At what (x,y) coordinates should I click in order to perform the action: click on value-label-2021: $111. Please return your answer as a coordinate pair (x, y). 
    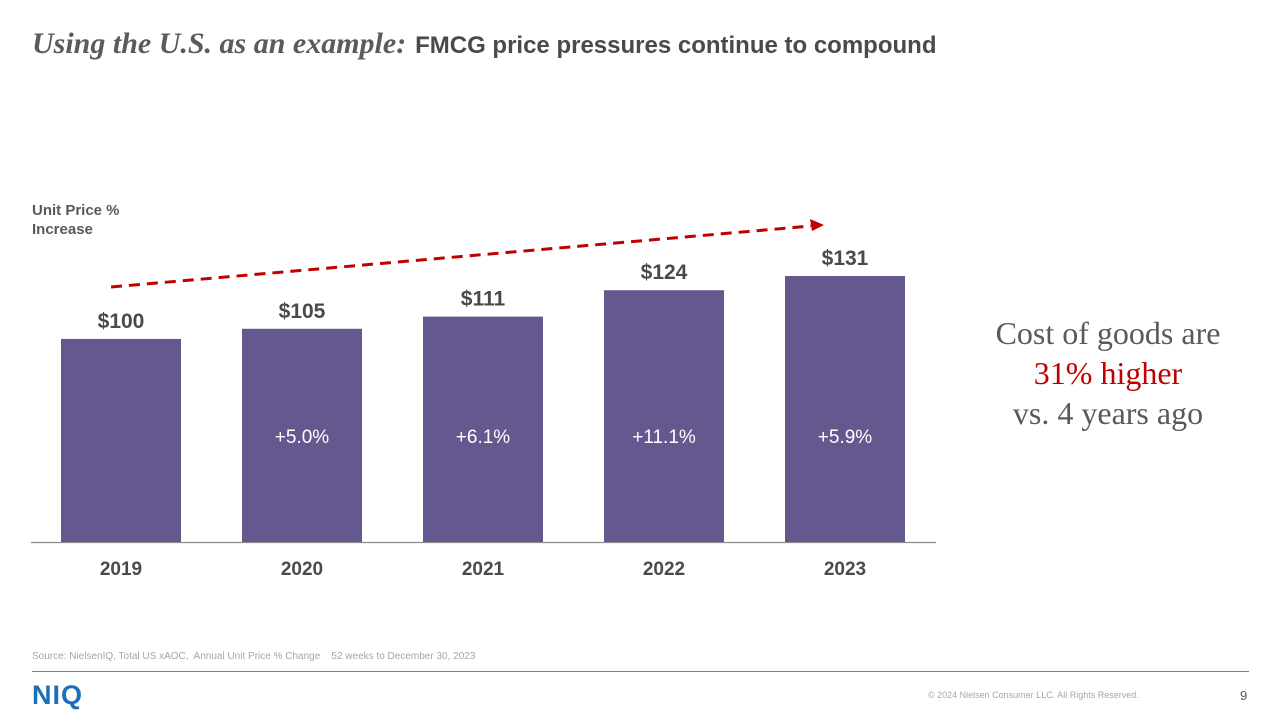
    Looking at the image, I should click on (483, 299).